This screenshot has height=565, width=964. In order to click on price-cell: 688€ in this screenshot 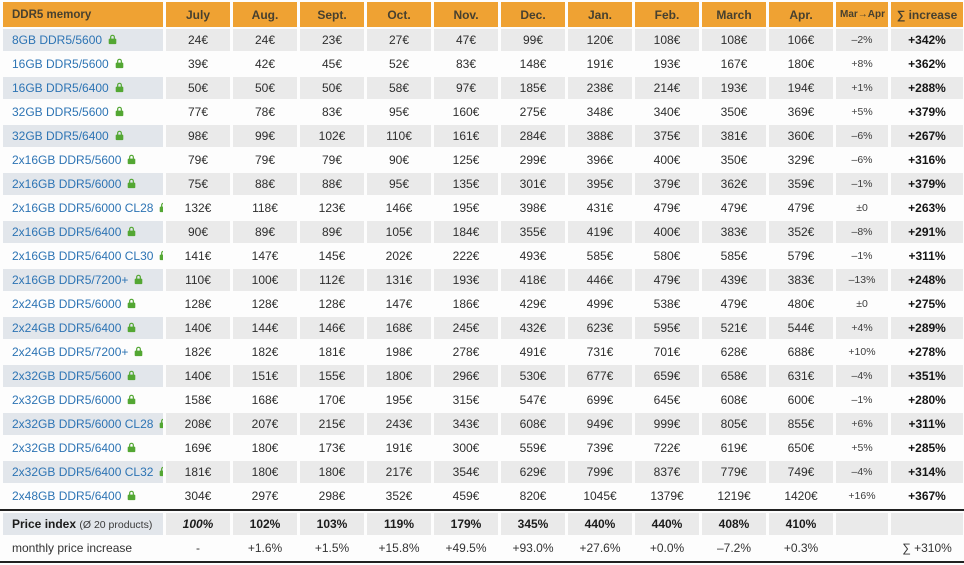, I will do `click(801, 352)`.